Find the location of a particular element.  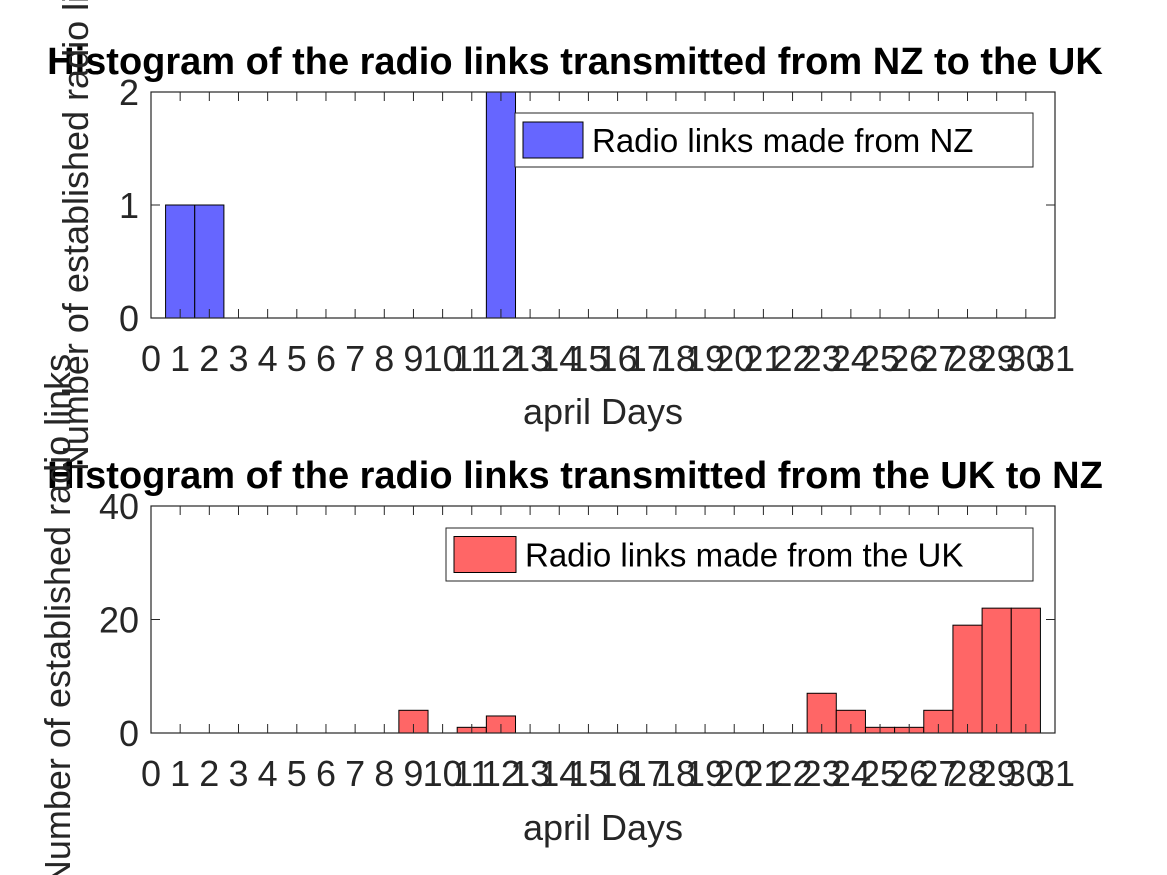

y-tick-label: 20 is located at coordinates (119, 620).